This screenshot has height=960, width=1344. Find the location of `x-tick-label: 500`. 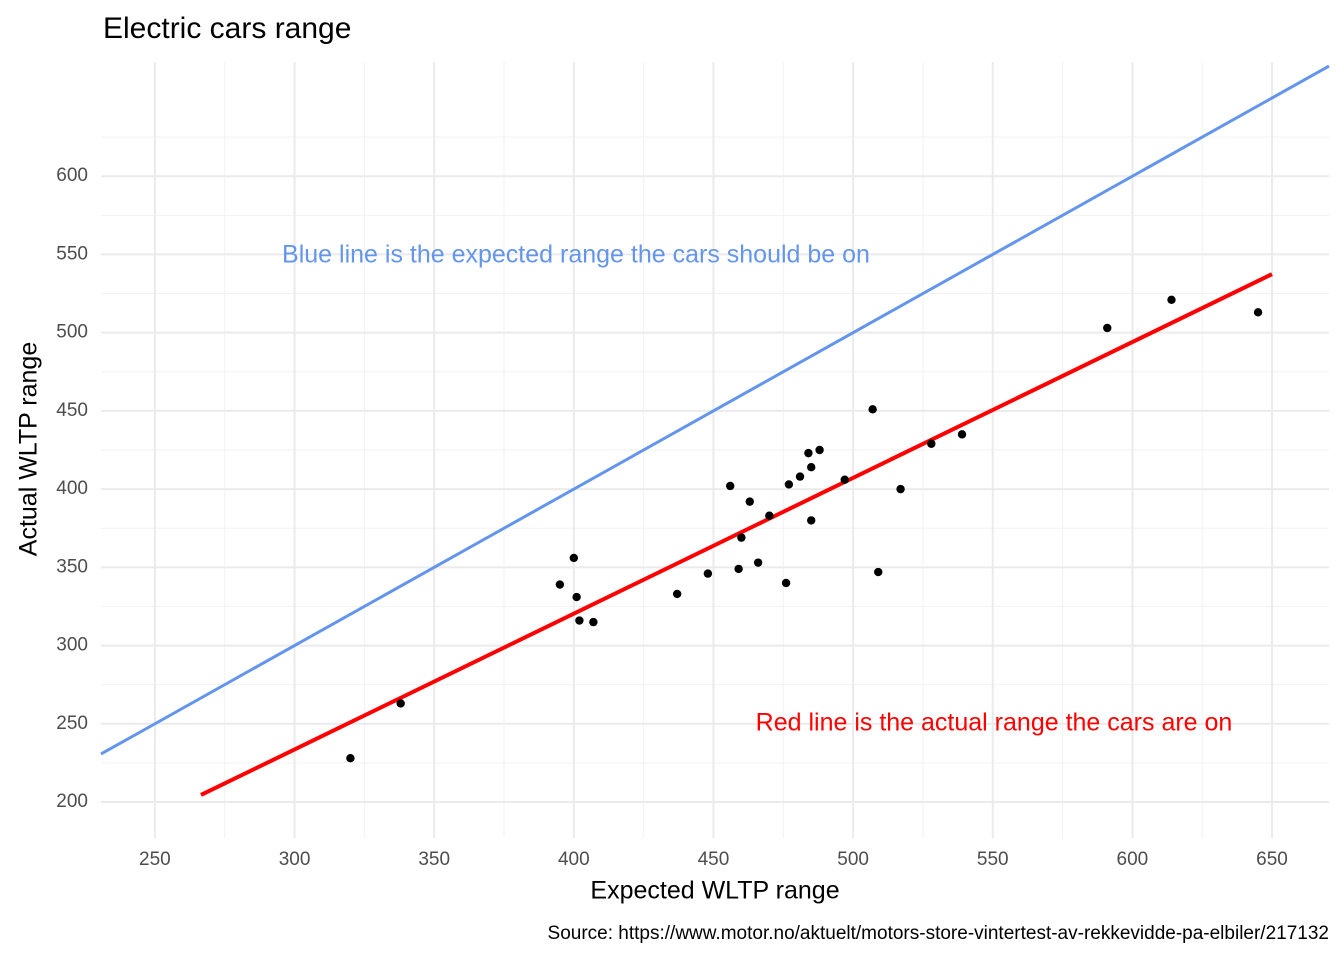

x-tick-label: 500 is located at coordinates (853, 859).